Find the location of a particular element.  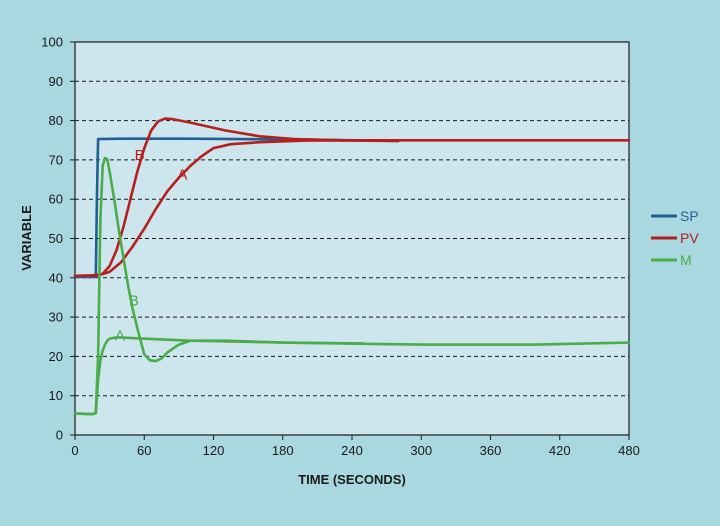

x-tick-label: 0 is located at coordinates (74, 450).